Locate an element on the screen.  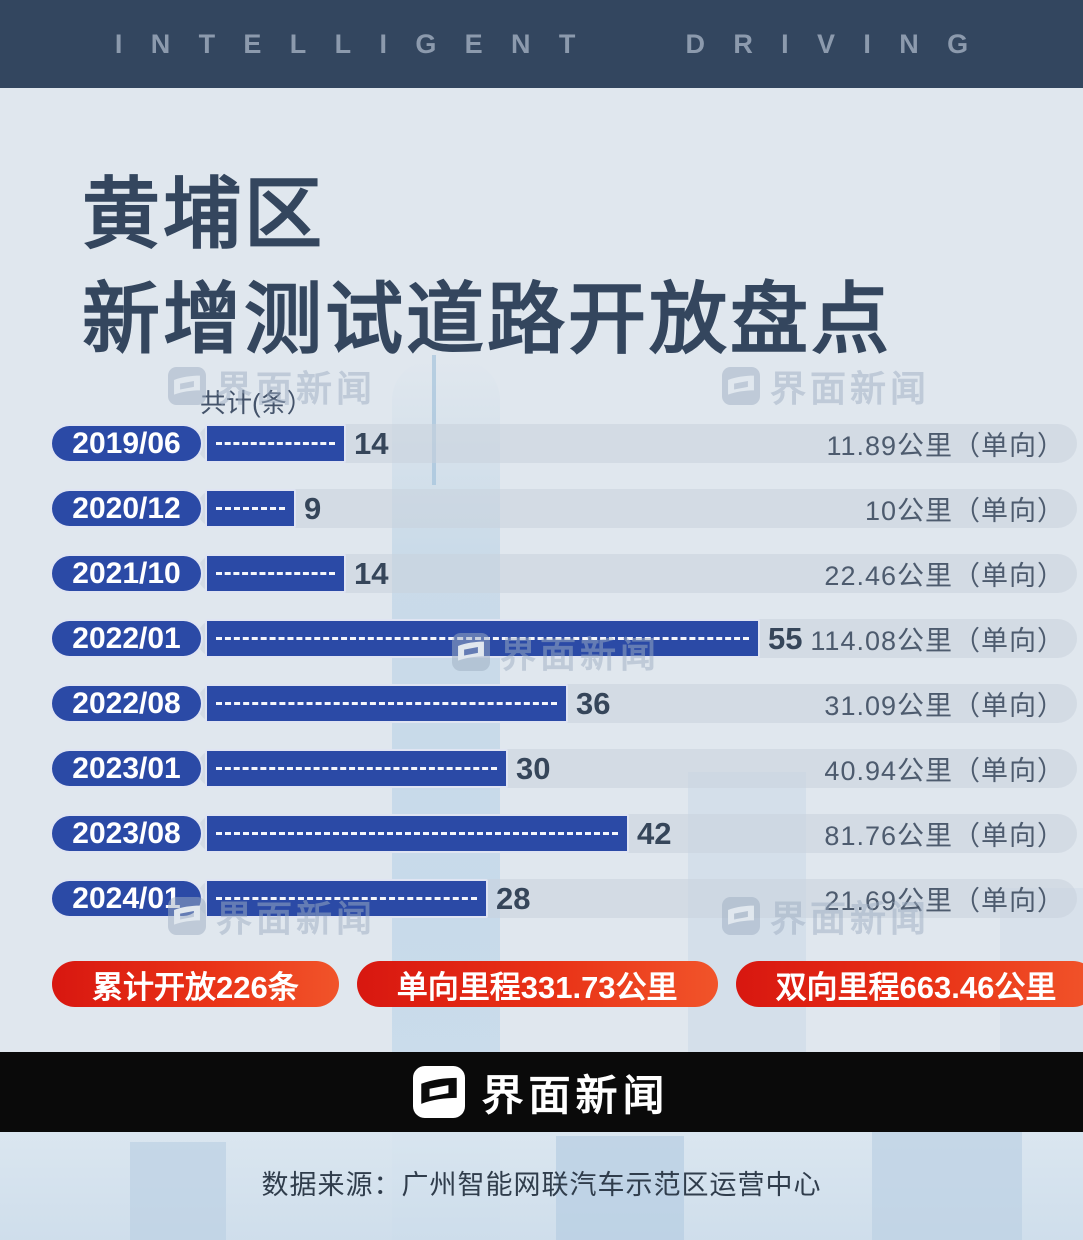
bar-value: 28 is located at coordinates (513, 898).